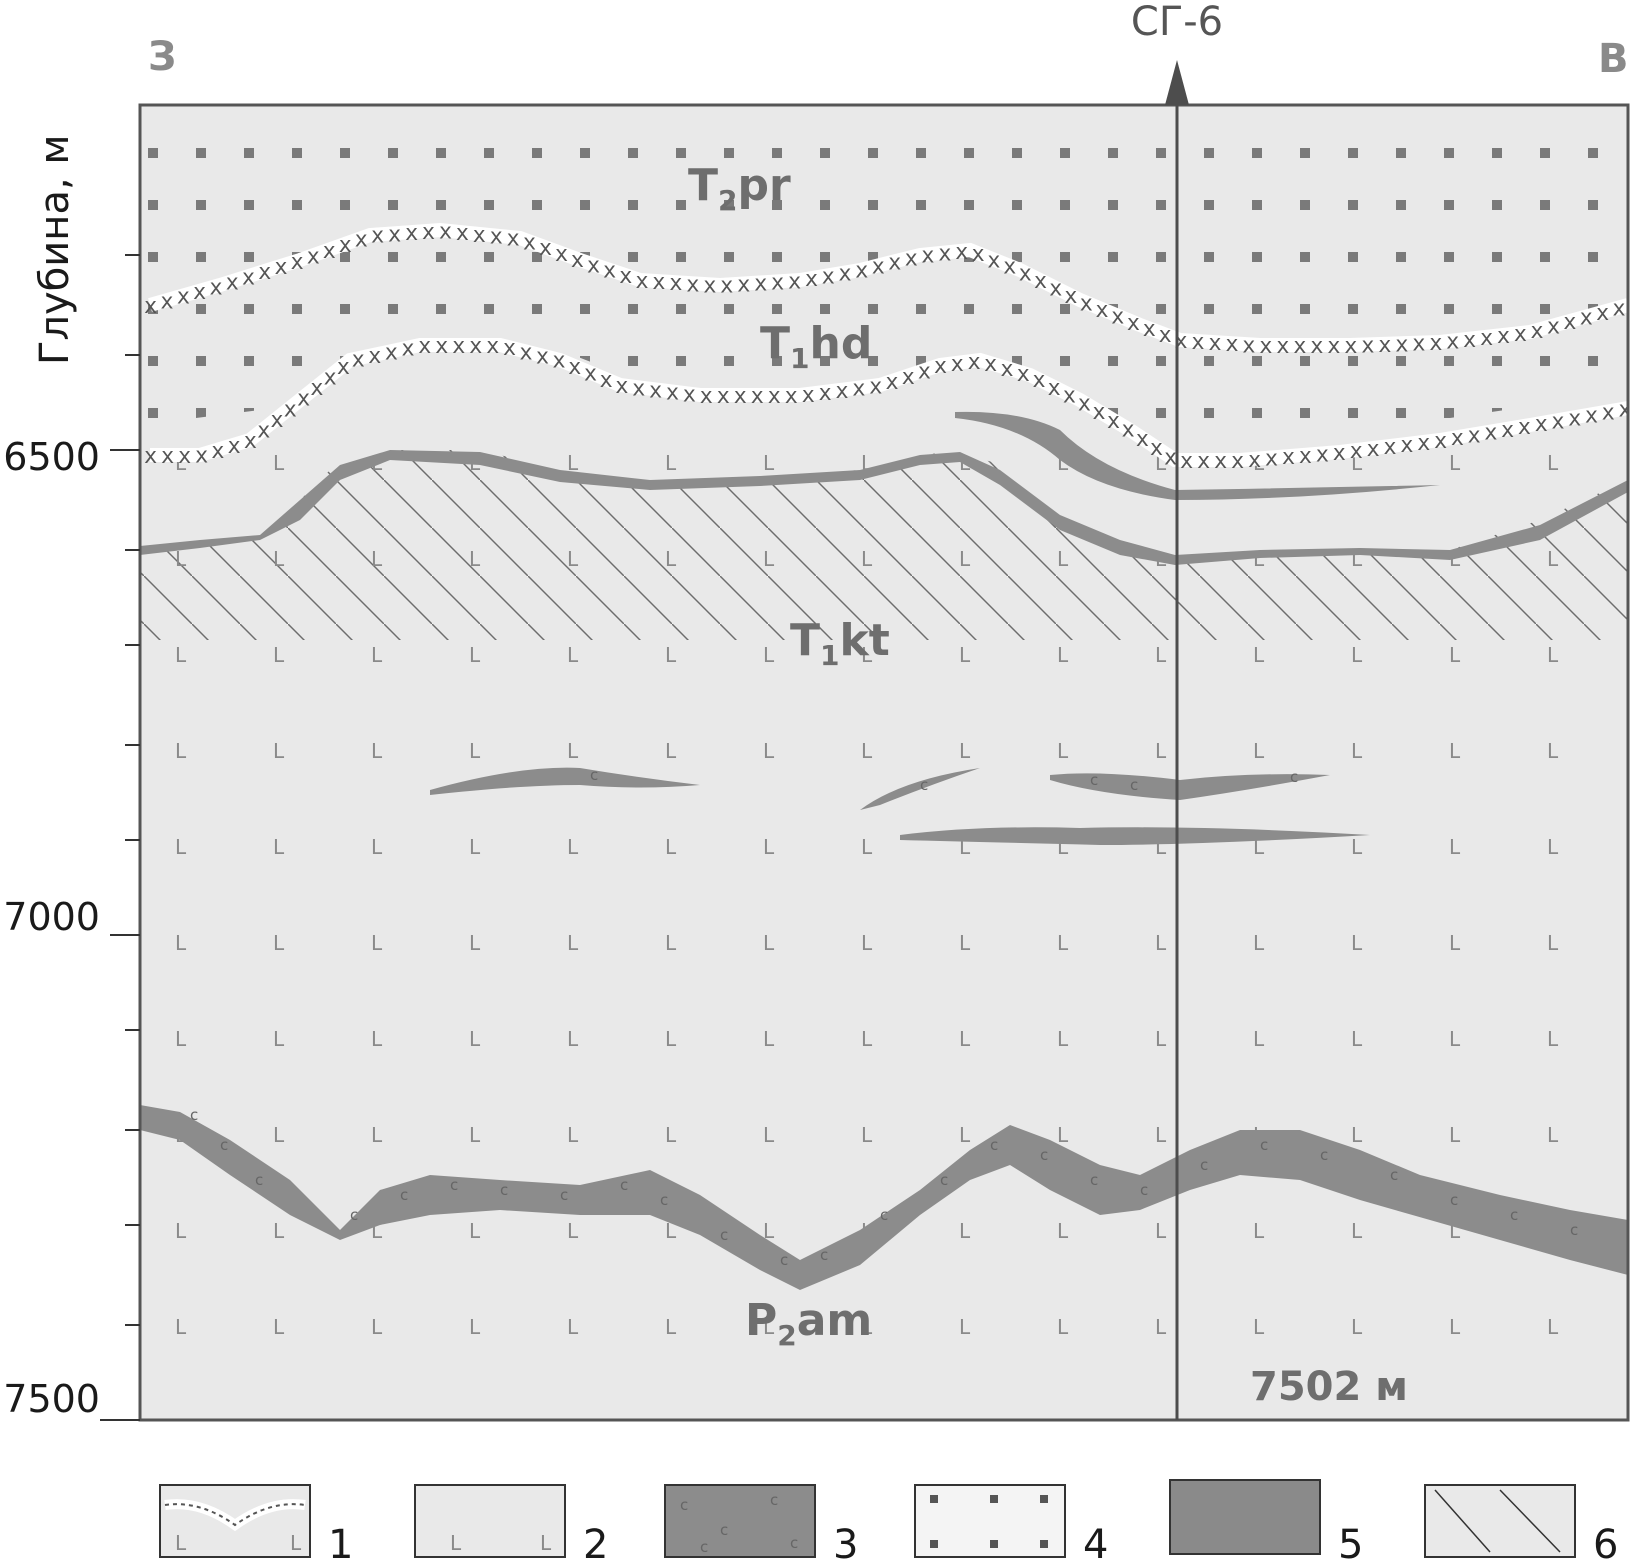 The height and width of the screenshot is (1564, 1638). Describe the element at coordinates (1177, 82) in the screenshot. I see `well-arrow-icon` at that location.